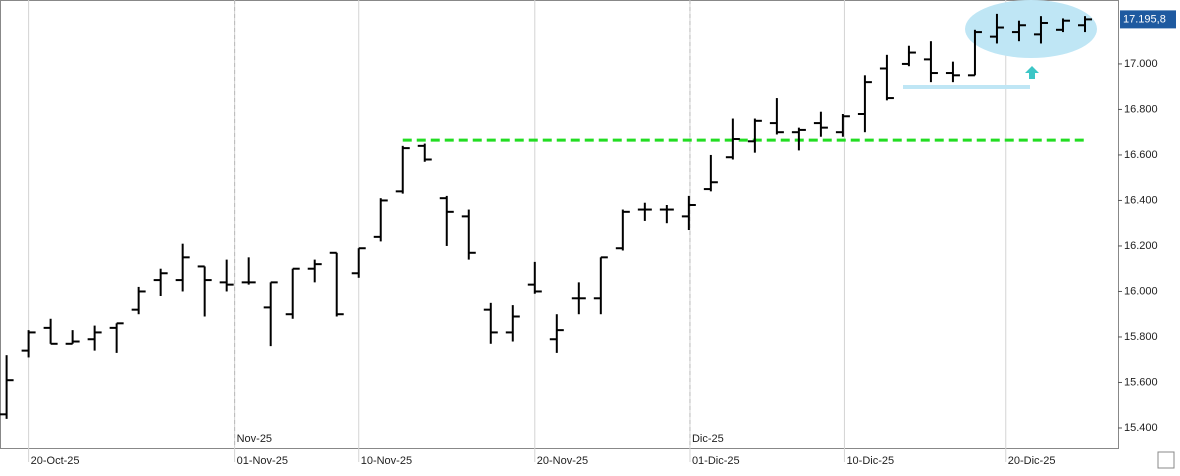 This screenshot has height=476, width=1180. Describe the element at coordinates (716, 461) in the screenshot. I see `x-tick-label: 01-Dic-25` at that location.